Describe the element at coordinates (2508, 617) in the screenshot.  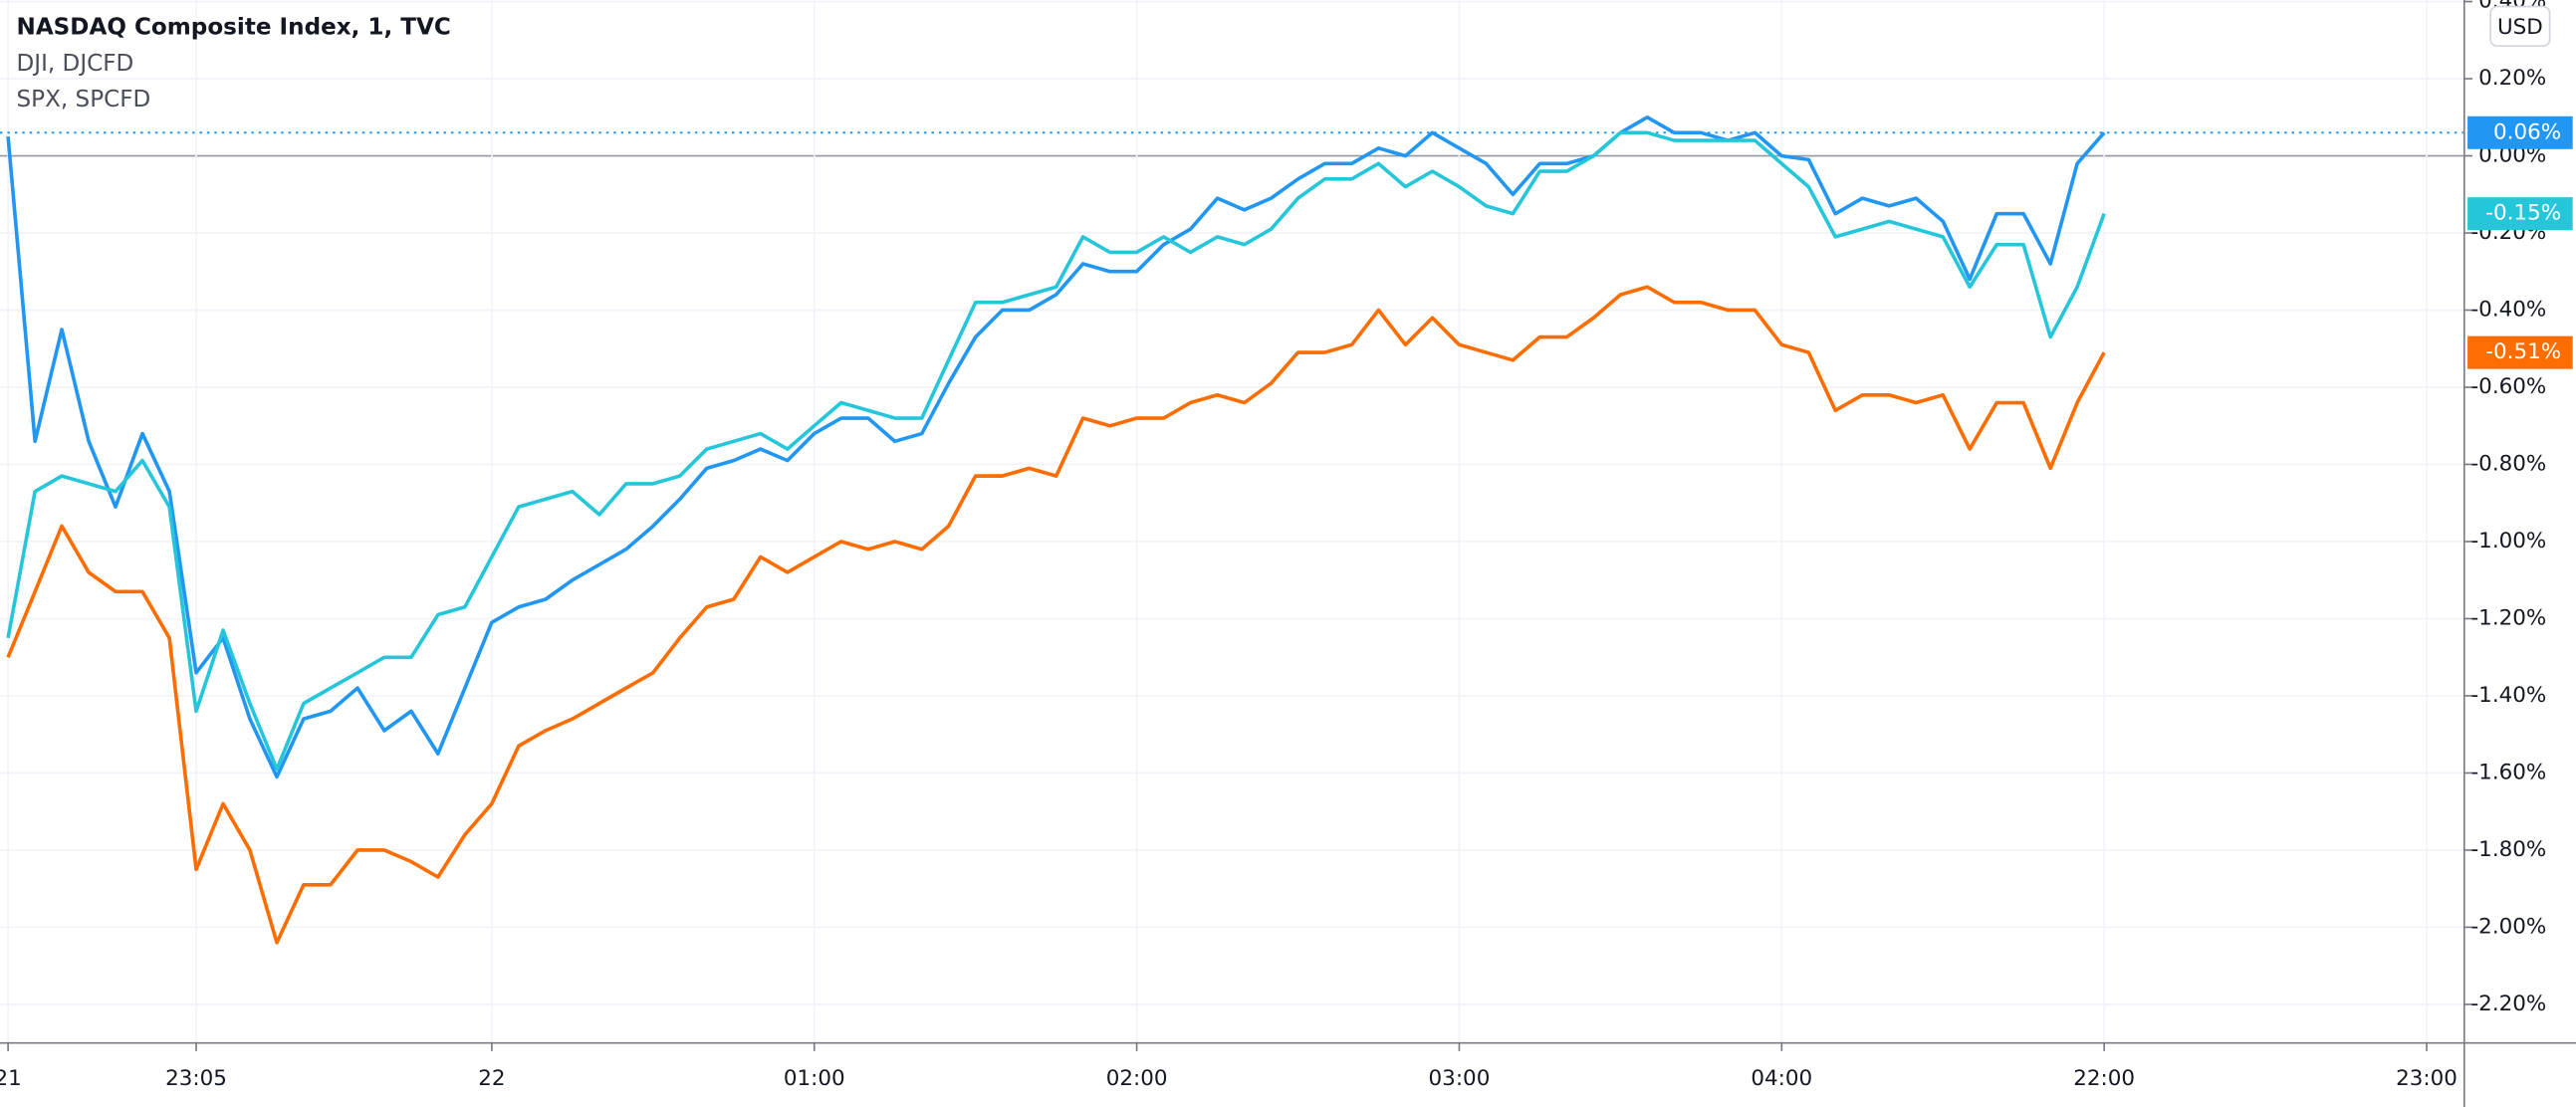
I see `y-tick-label: -1.20%` at that location.